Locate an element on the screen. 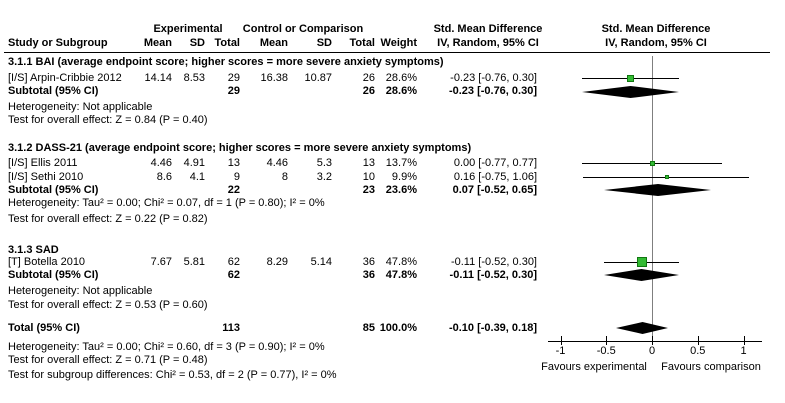  header-divider is located at coordinates (387, 52).